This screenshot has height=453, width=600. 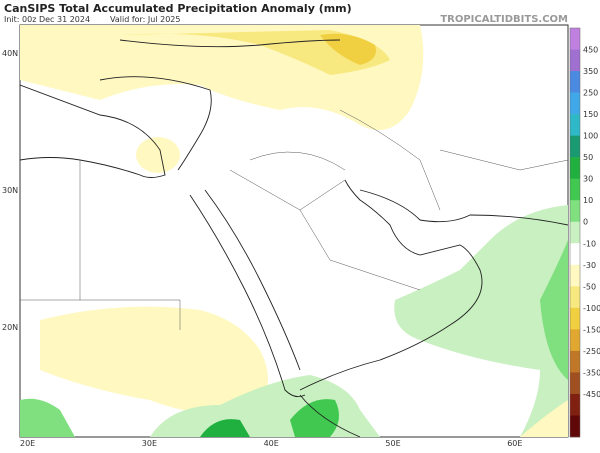 I want to click on colorbar-label: -150, so click(x=591, y=329).